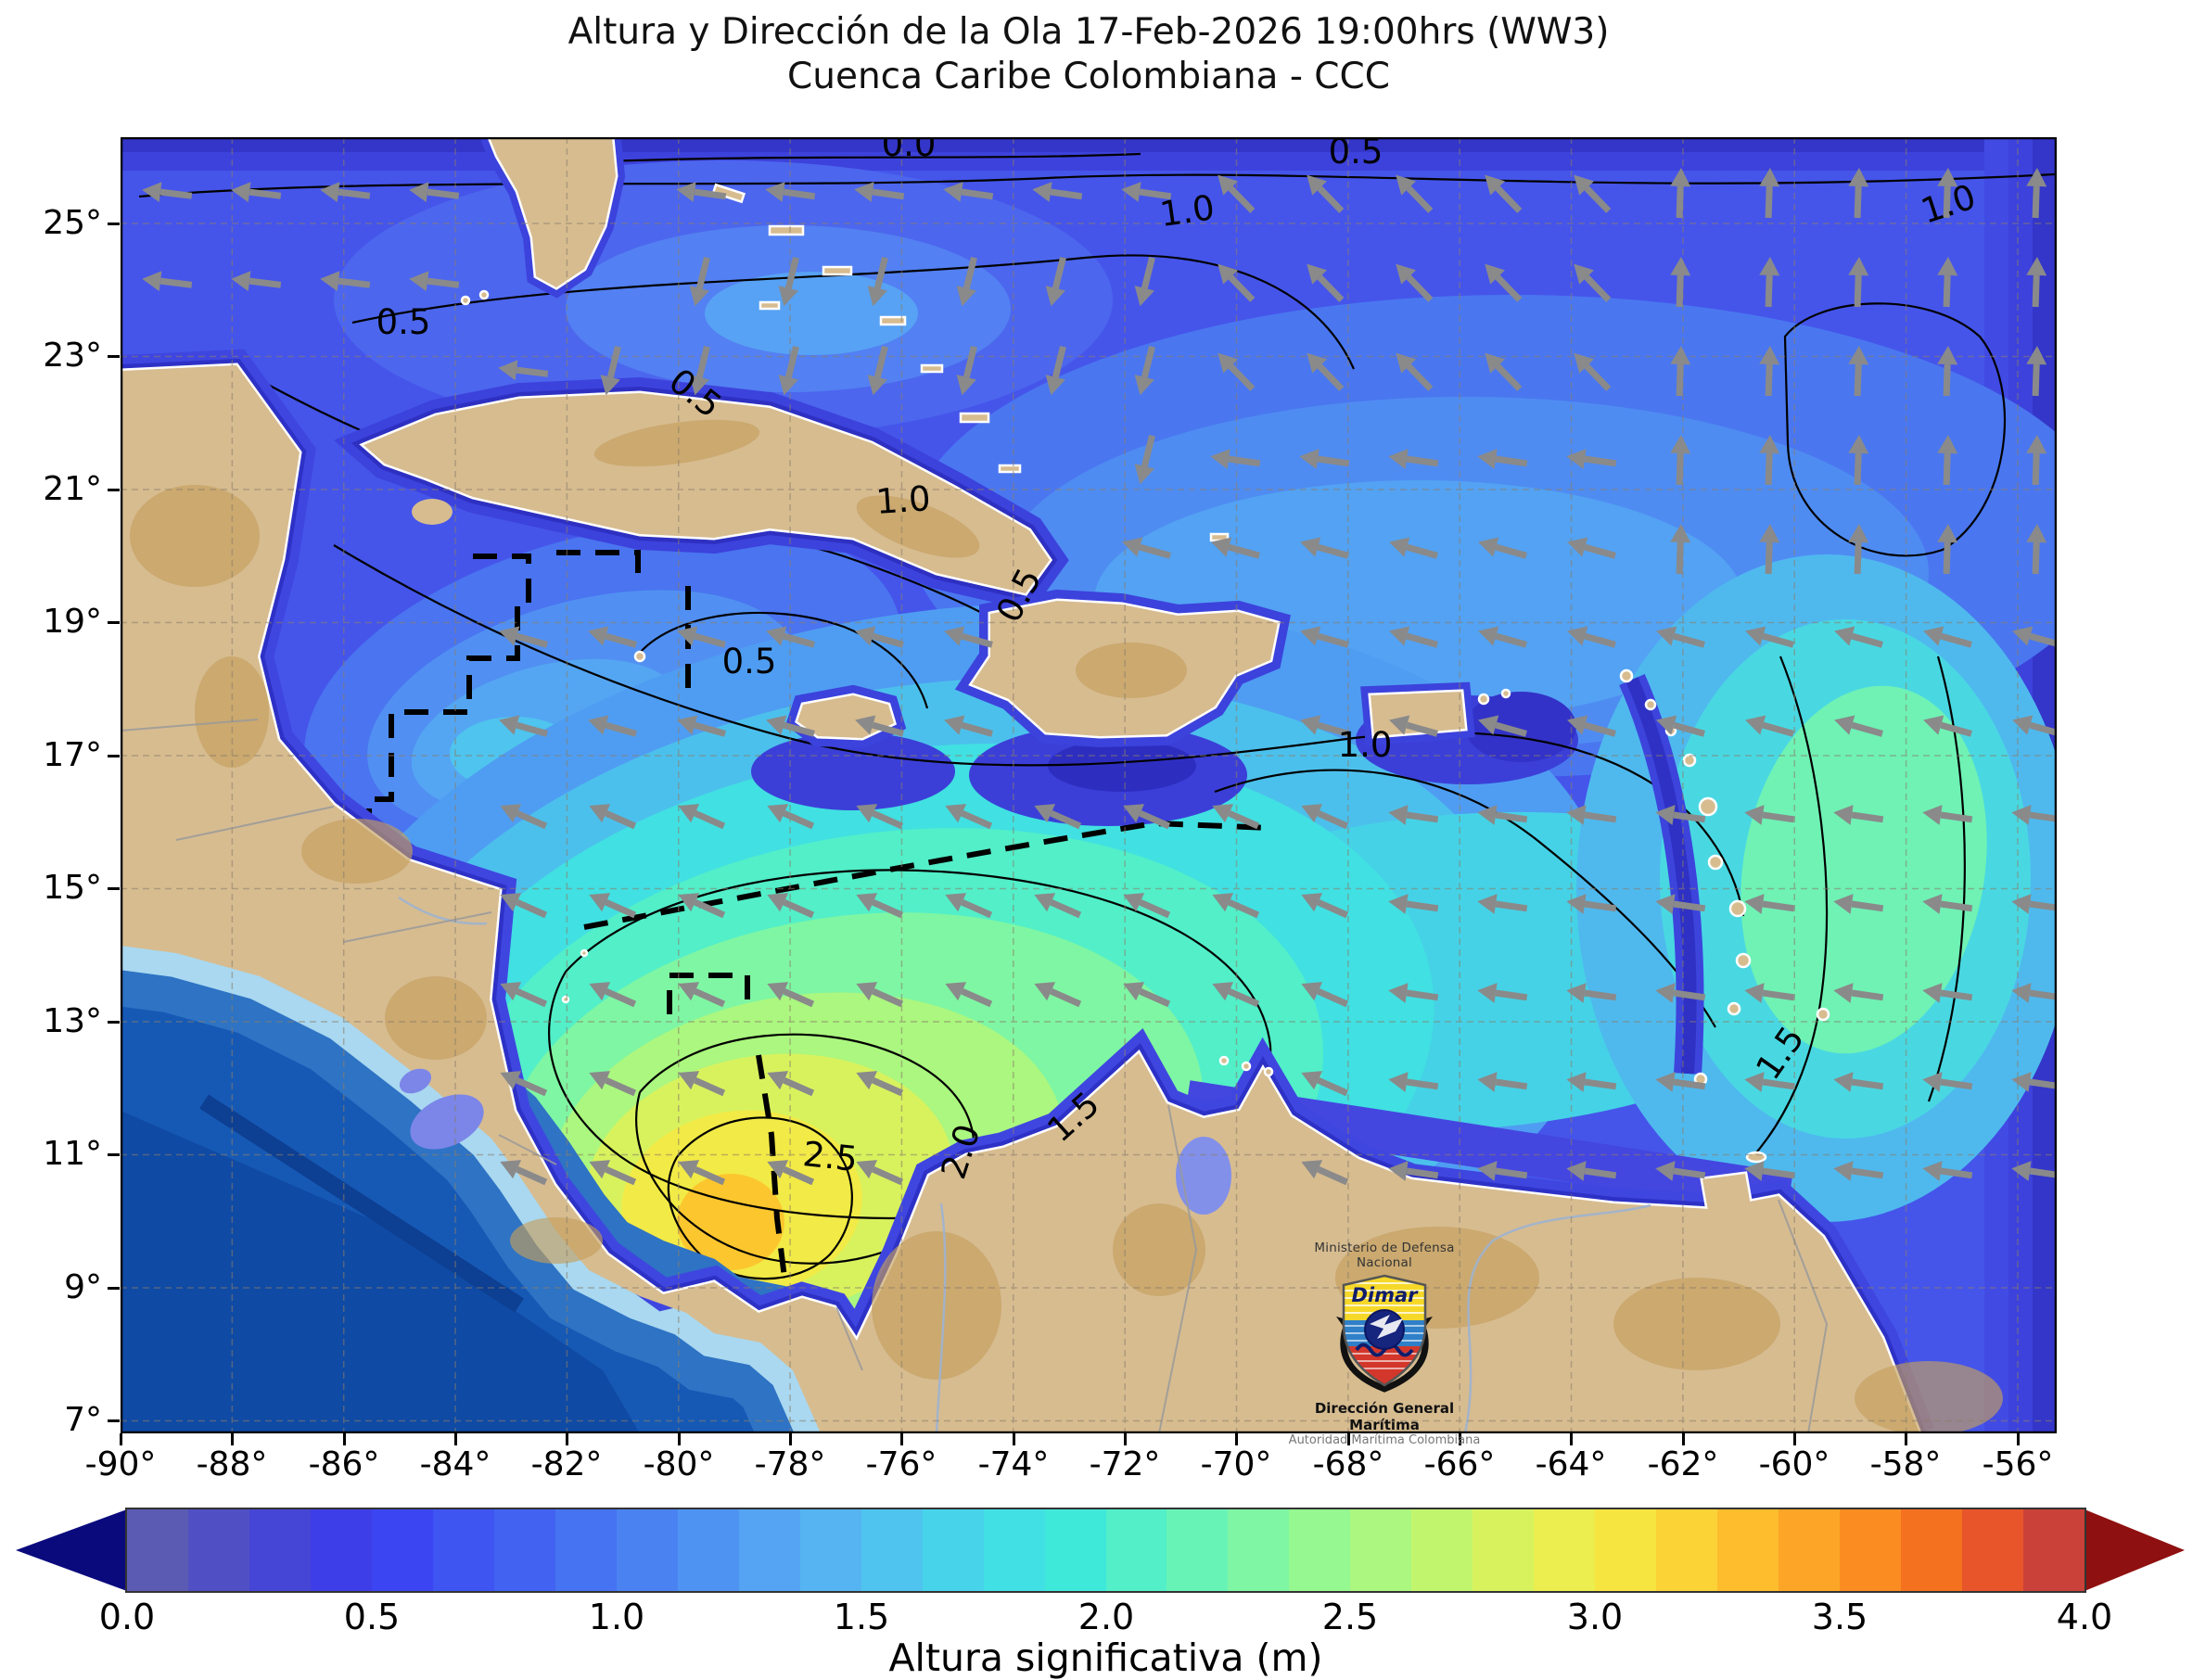  I want to click on dimar-shield-icon: Dimar, so click(1384, 1333).